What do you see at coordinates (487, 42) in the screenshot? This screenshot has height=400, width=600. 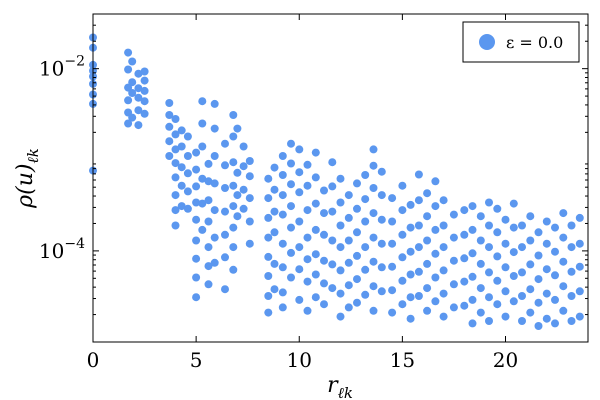 I see `legend-marker` at bounding box center [487, 42].